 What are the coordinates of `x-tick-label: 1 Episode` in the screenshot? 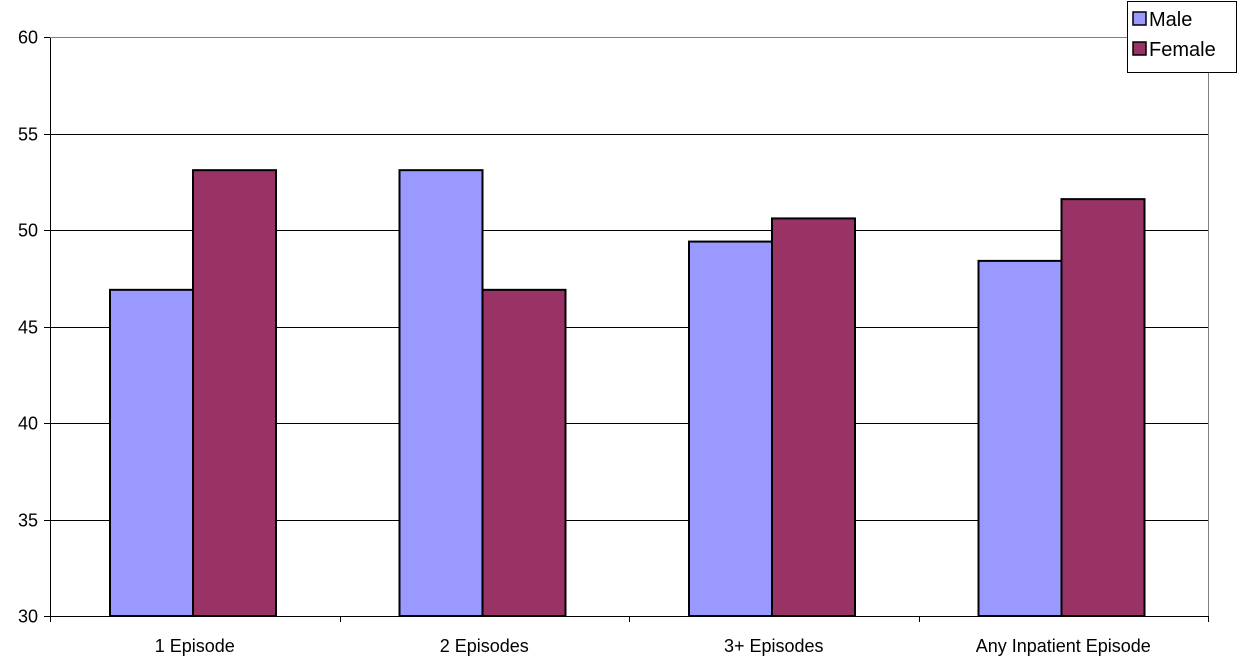 It's located at (195, 646).